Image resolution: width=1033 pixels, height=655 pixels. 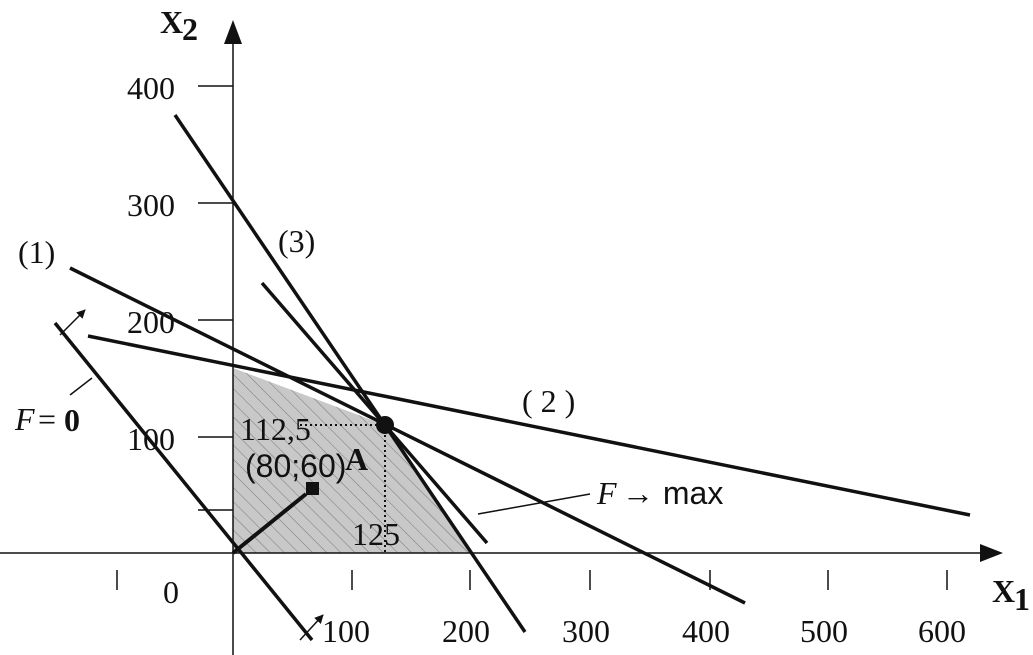 What do you see at coordinates (548, 401) in the screenshot?
I see `line-label: ( 2 )` at bounding box center [548, 401].